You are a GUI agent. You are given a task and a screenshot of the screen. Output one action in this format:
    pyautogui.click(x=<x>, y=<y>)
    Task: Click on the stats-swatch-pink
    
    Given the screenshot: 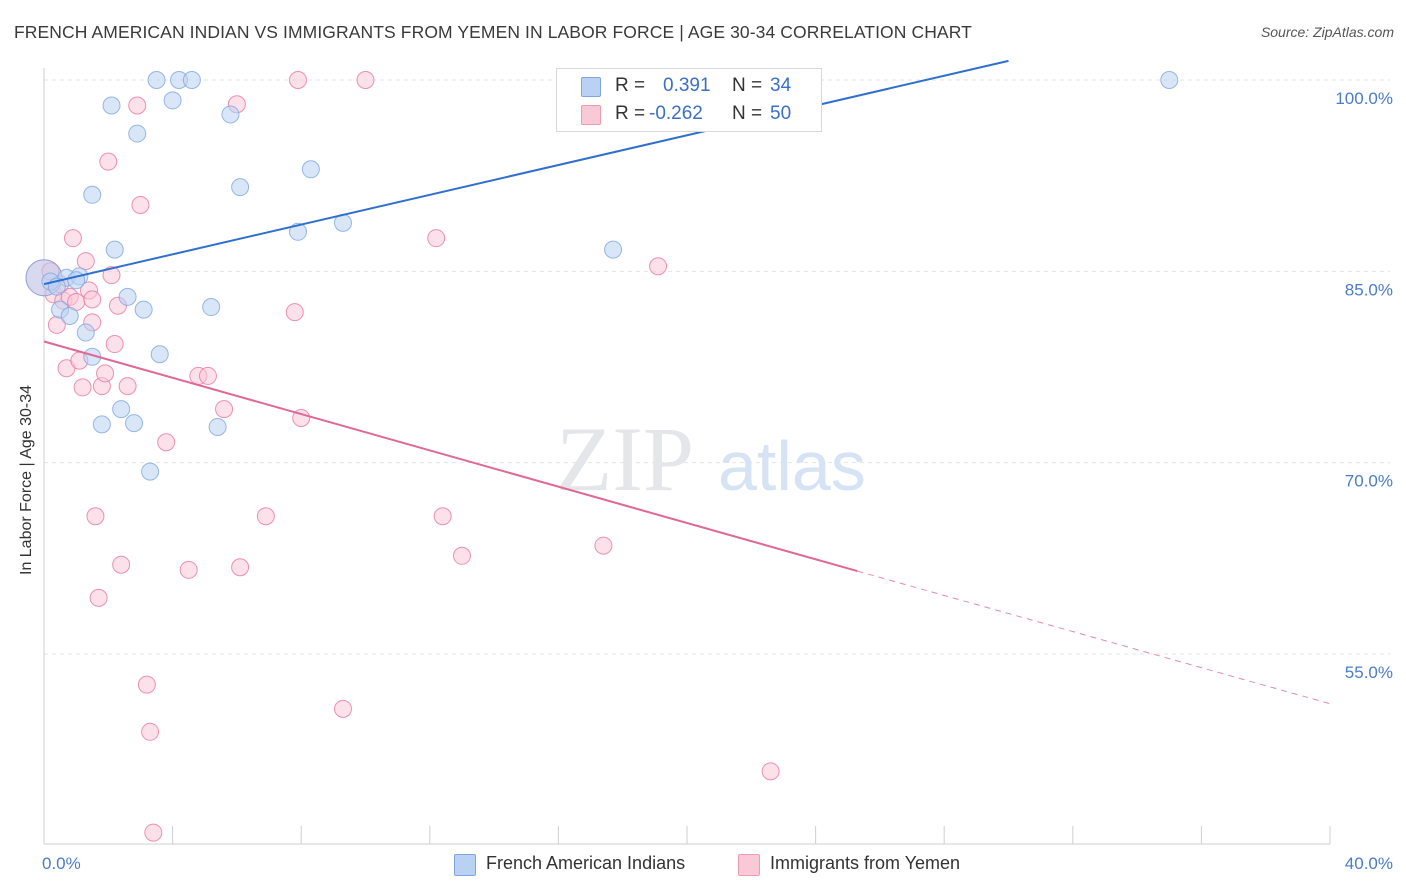 What is the action you would take?
    pyautogui.click(x=591, y=115)
    